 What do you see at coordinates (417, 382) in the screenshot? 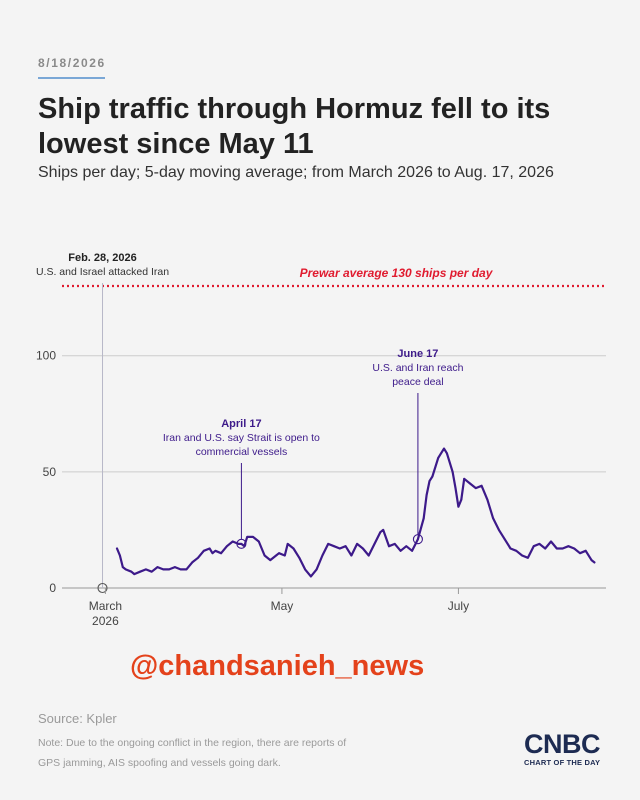
I see `annotation-text-3-2: peace deal` at bounding box center [417, 382].